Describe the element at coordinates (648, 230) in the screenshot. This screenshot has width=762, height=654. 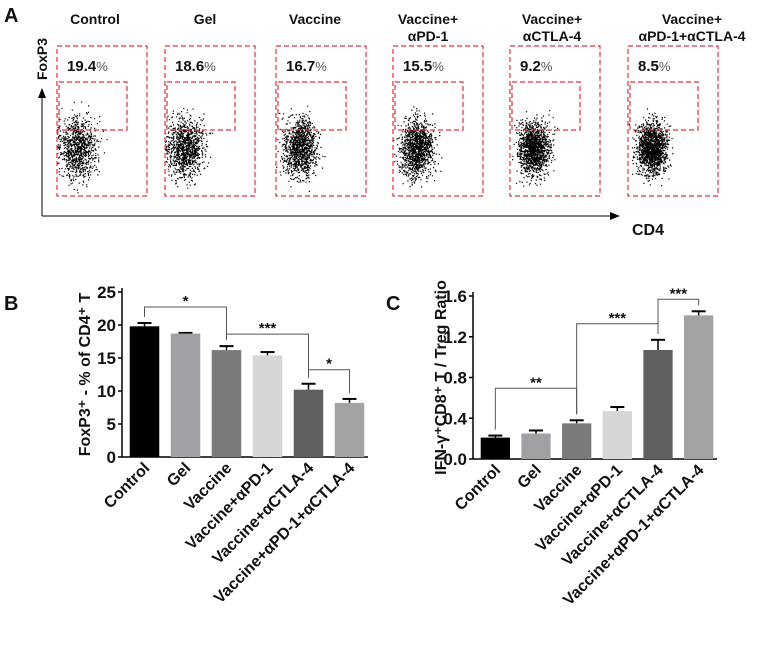
I see `x-axis-label: CD4` at that location.